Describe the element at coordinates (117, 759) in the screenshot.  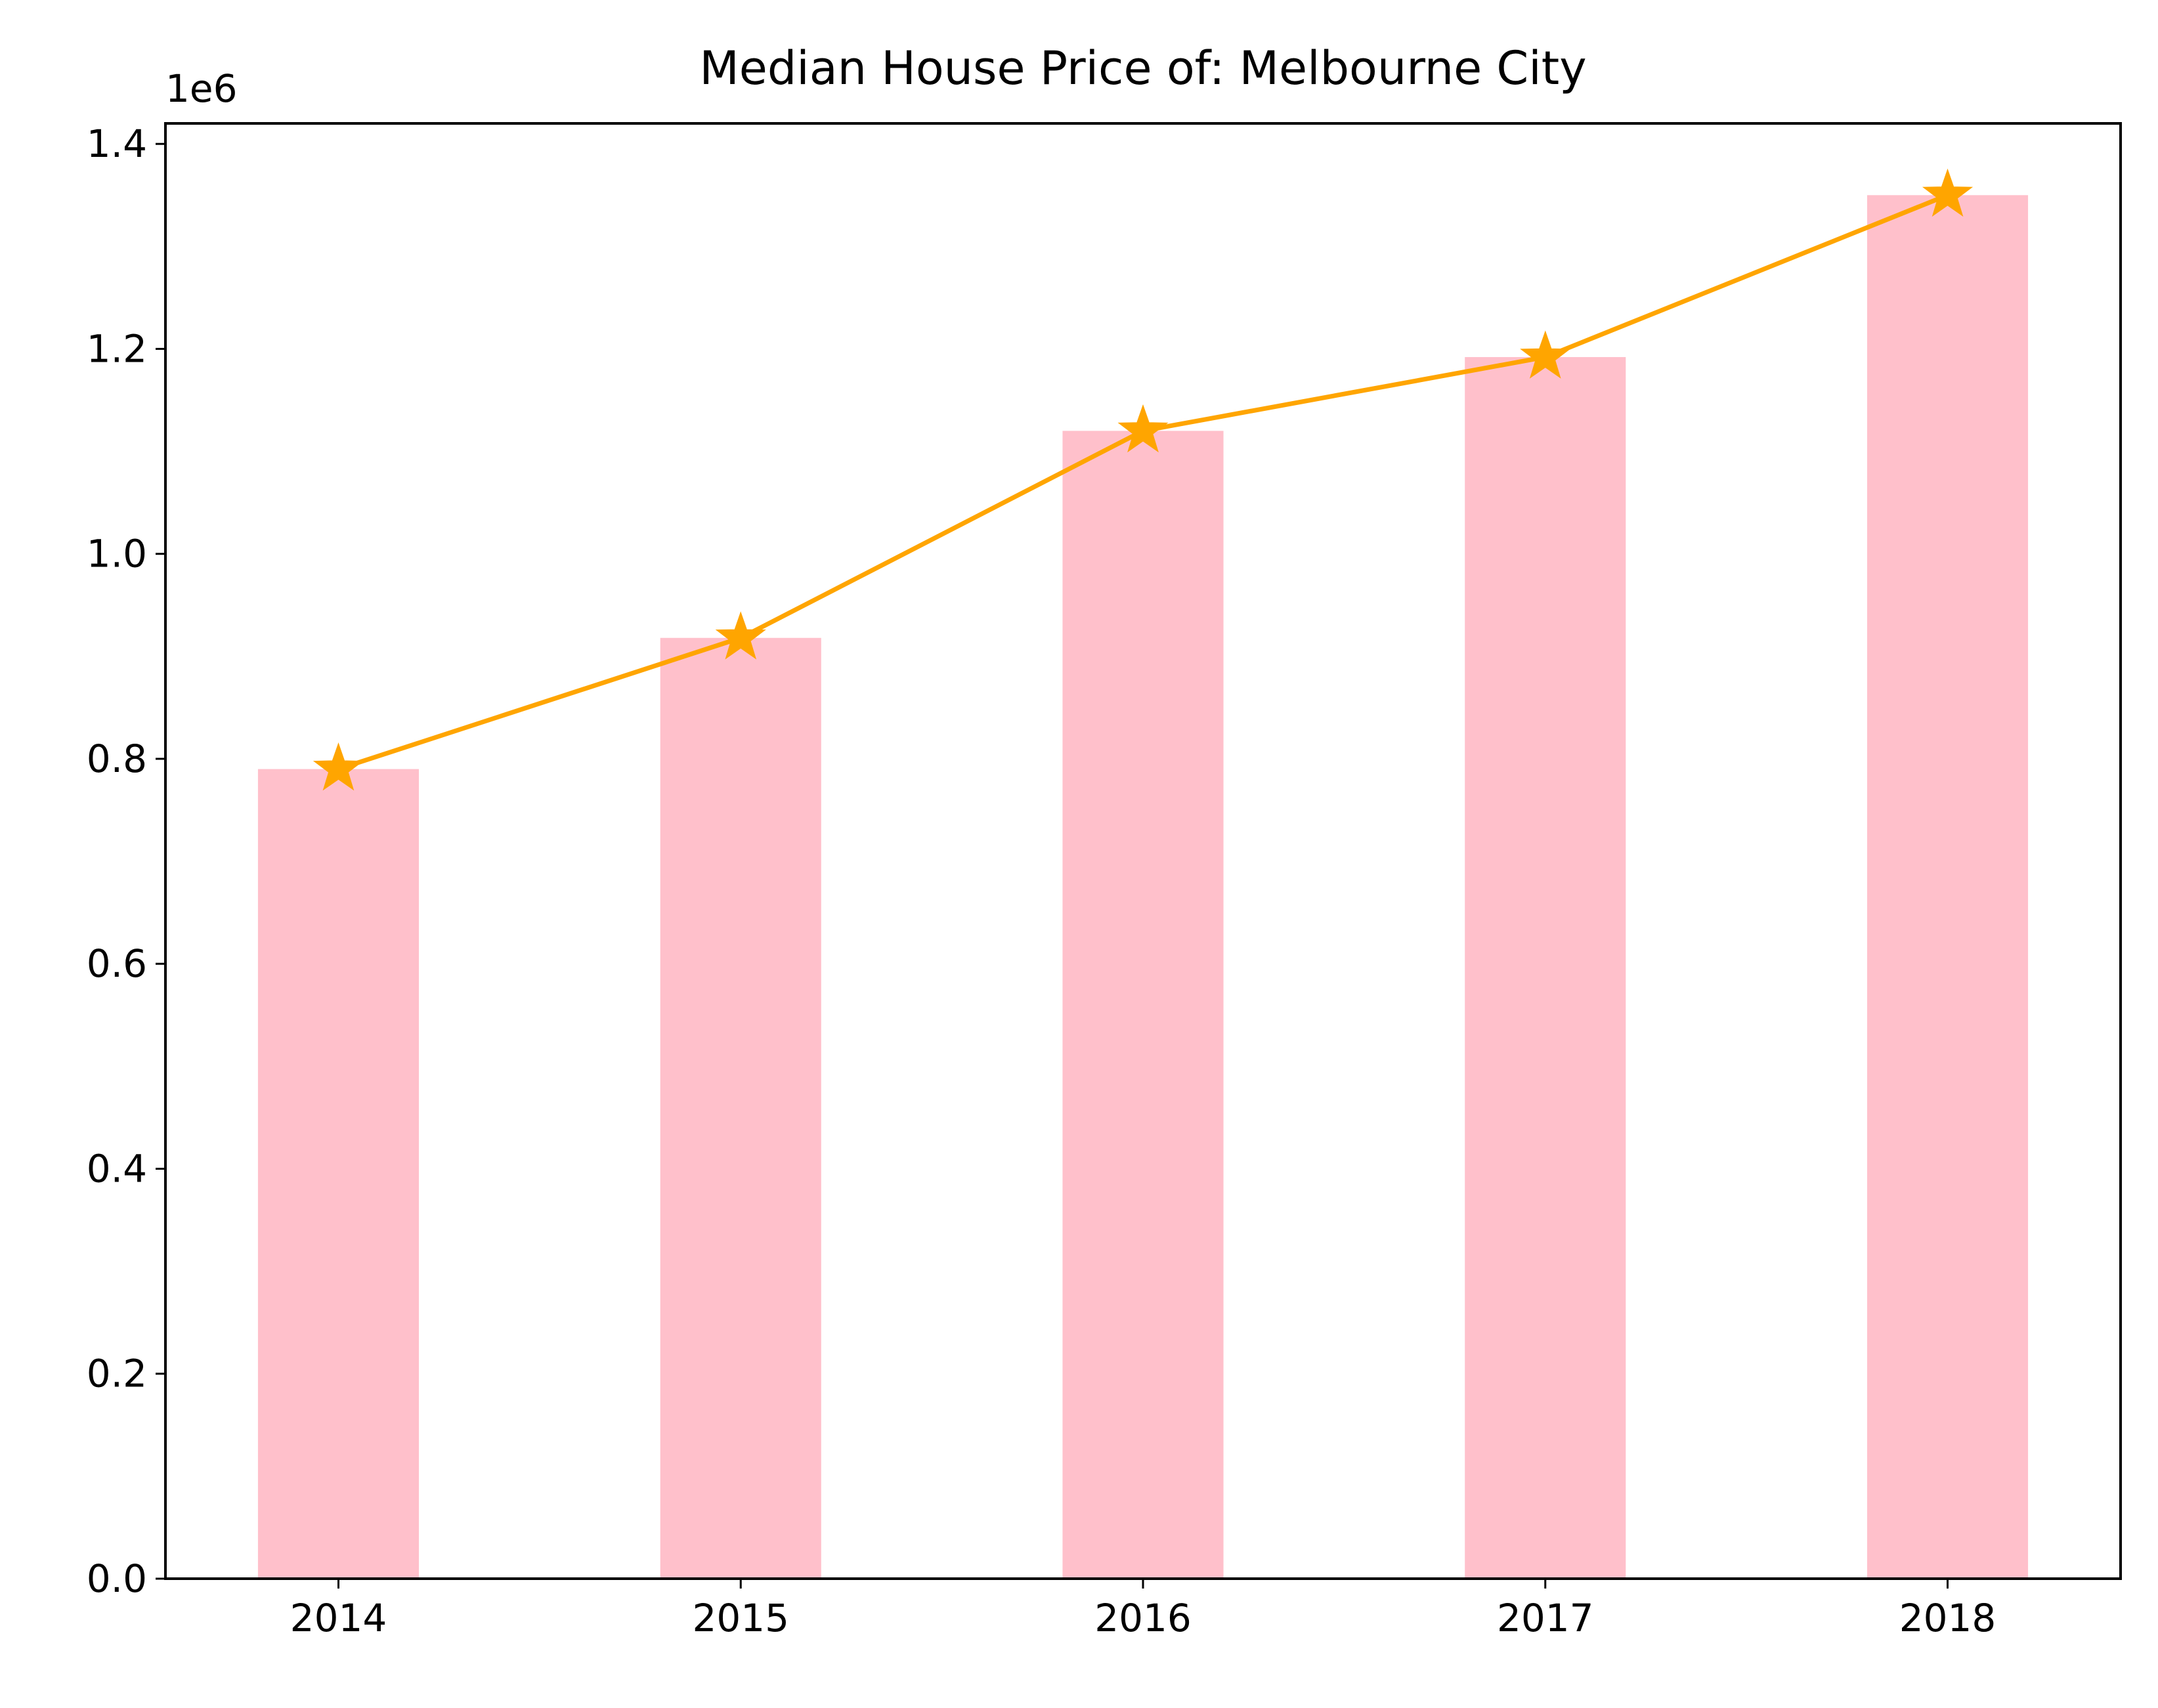
I see `y-tick-label-0.8: 0.8` at that location.